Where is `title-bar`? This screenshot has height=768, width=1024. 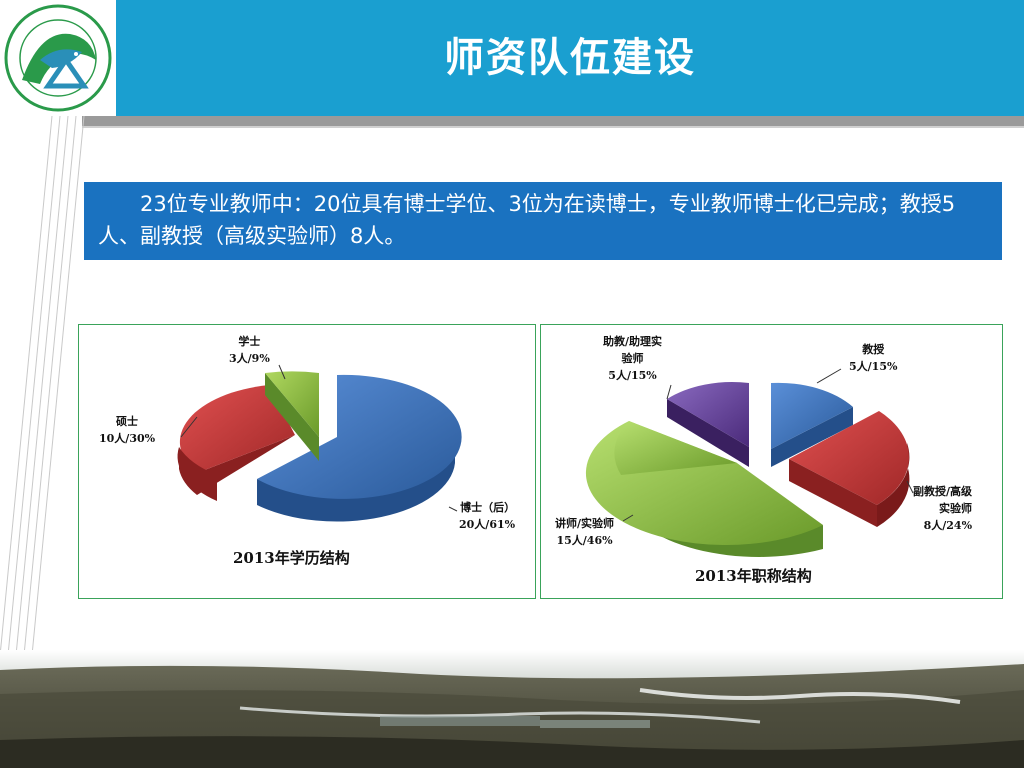
title-bar is located at coordinates (570, 58).